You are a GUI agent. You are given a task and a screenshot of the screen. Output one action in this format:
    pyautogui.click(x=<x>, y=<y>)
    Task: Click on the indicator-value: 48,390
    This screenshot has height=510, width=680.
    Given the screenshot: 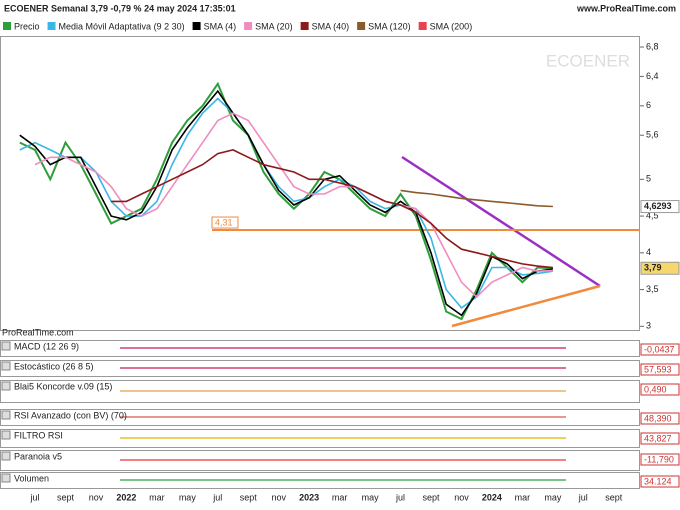 What is the action you would take?
    pyautogui.click(x=658, y=418)
    